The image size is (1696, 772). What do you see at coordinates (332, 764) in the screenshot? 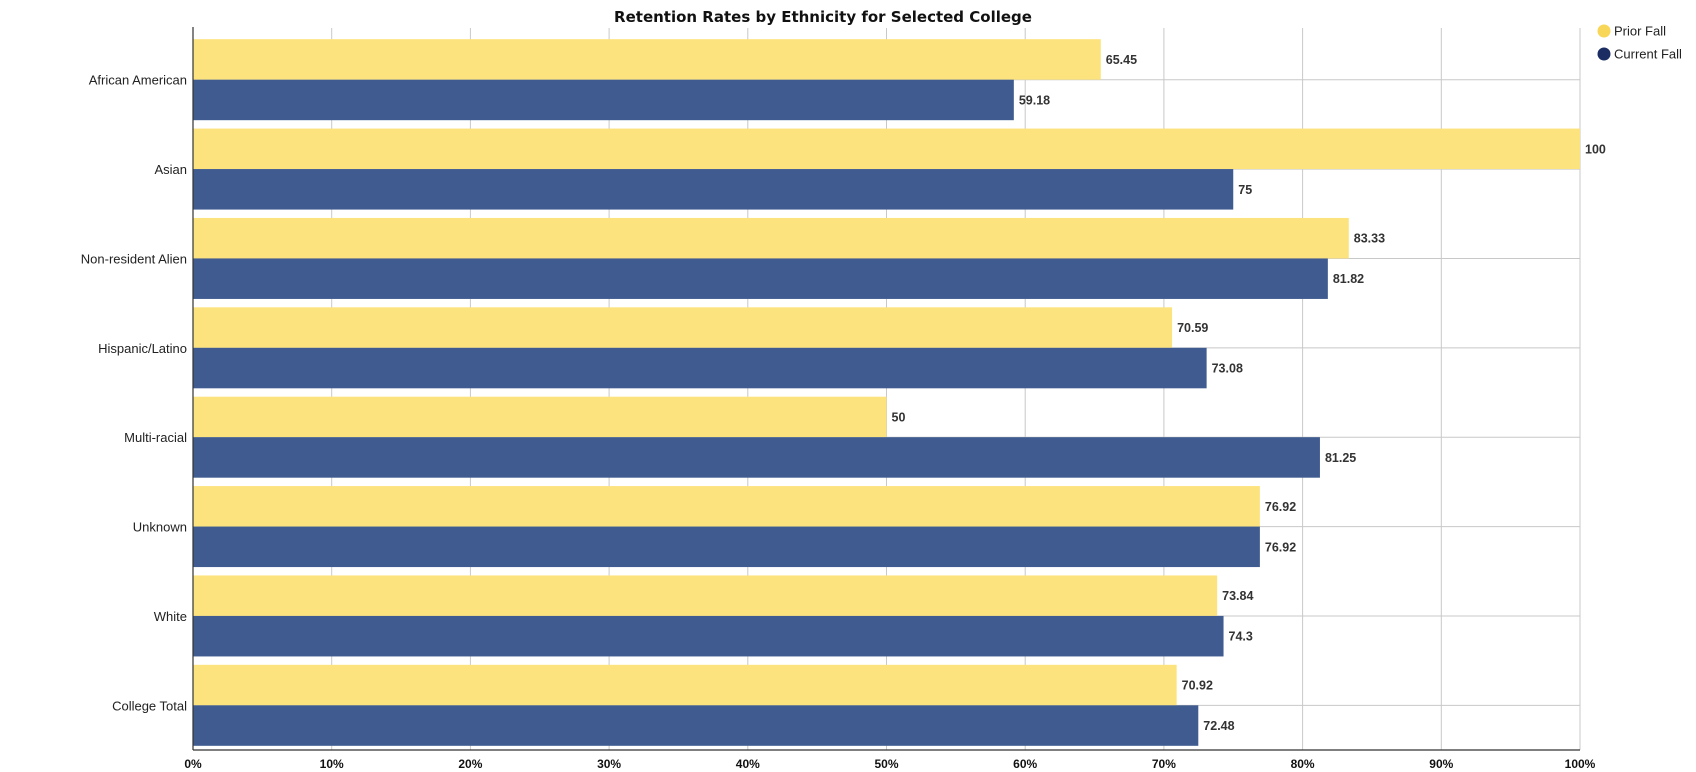
I see `x-tick-label: 10%` at bounding box center [332, 764].